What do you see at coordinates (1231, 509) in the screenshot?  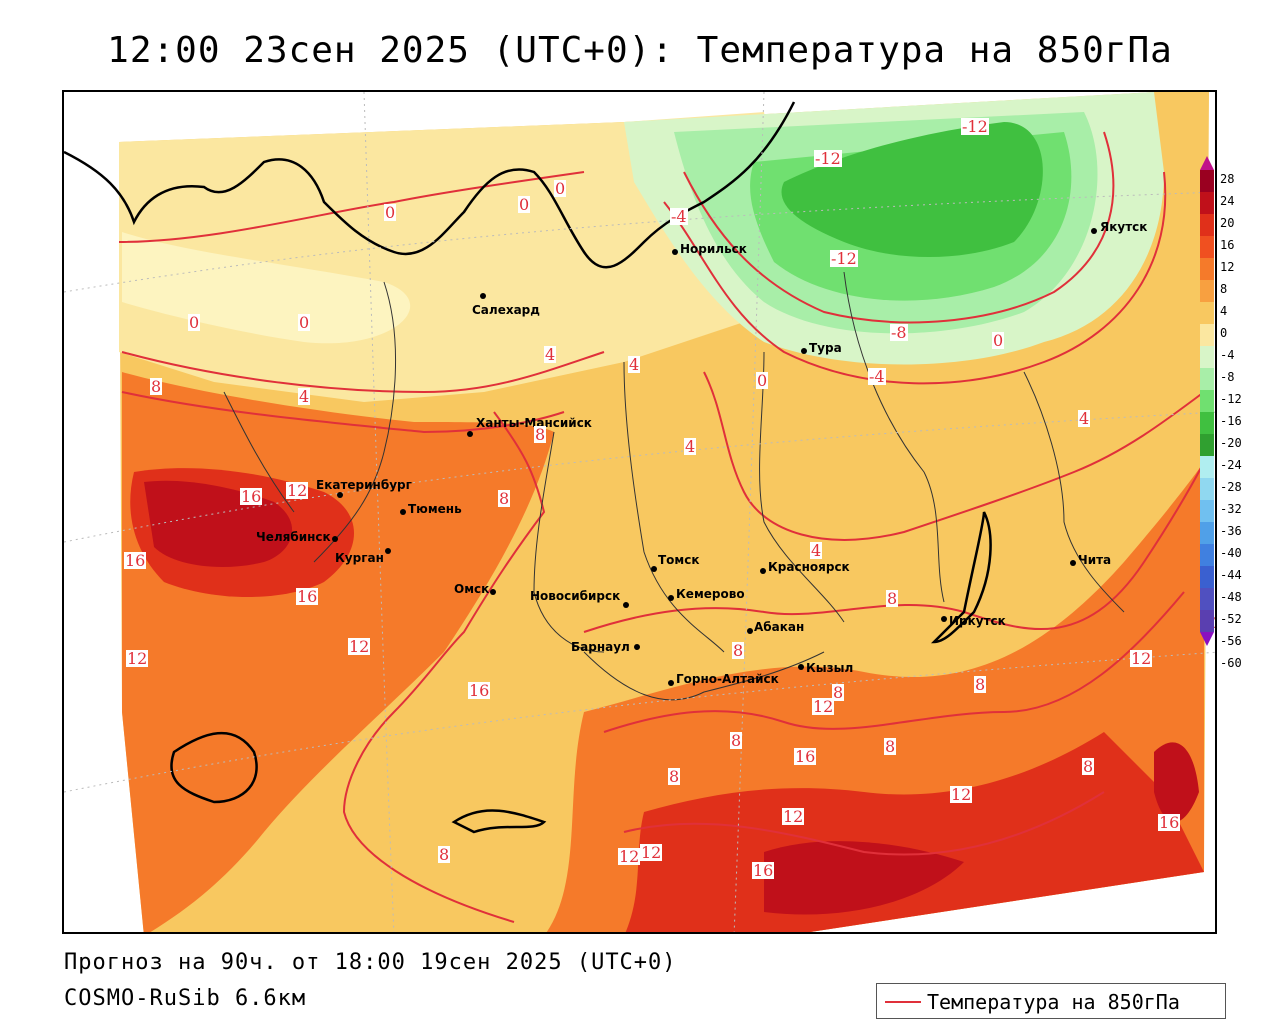 I see `colorbar-label: -32` at bounding box center [1231, 509].